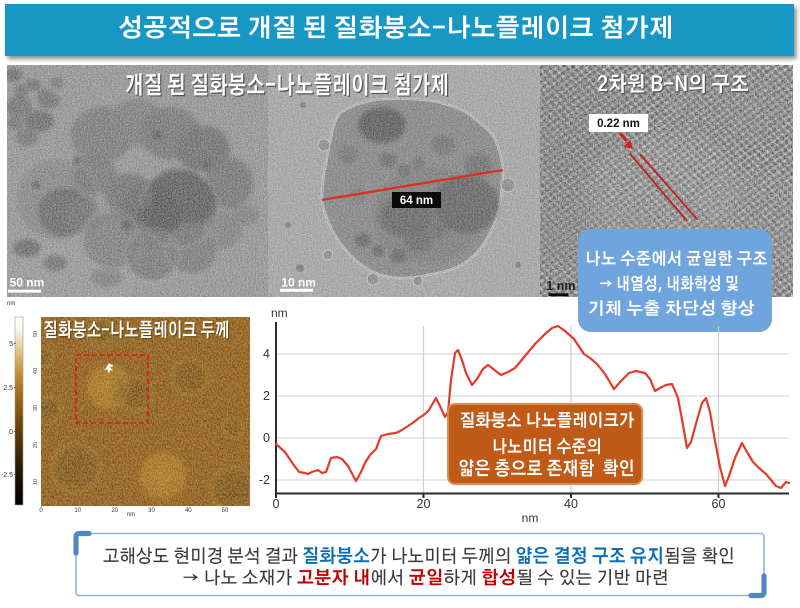 The width and height of the screenshot is (800, 608). I want to click on svg-text: 2.5, so click(8, 388).